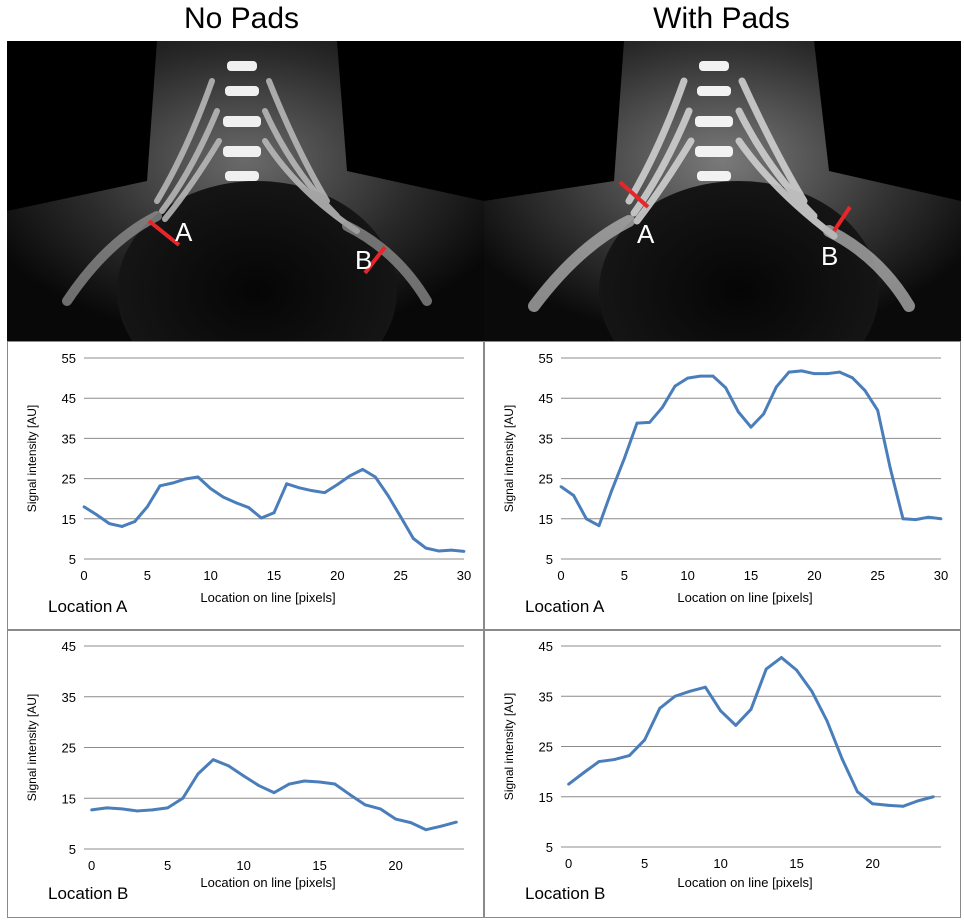  I want to click on marker-a-label: A, so click(184, 232).